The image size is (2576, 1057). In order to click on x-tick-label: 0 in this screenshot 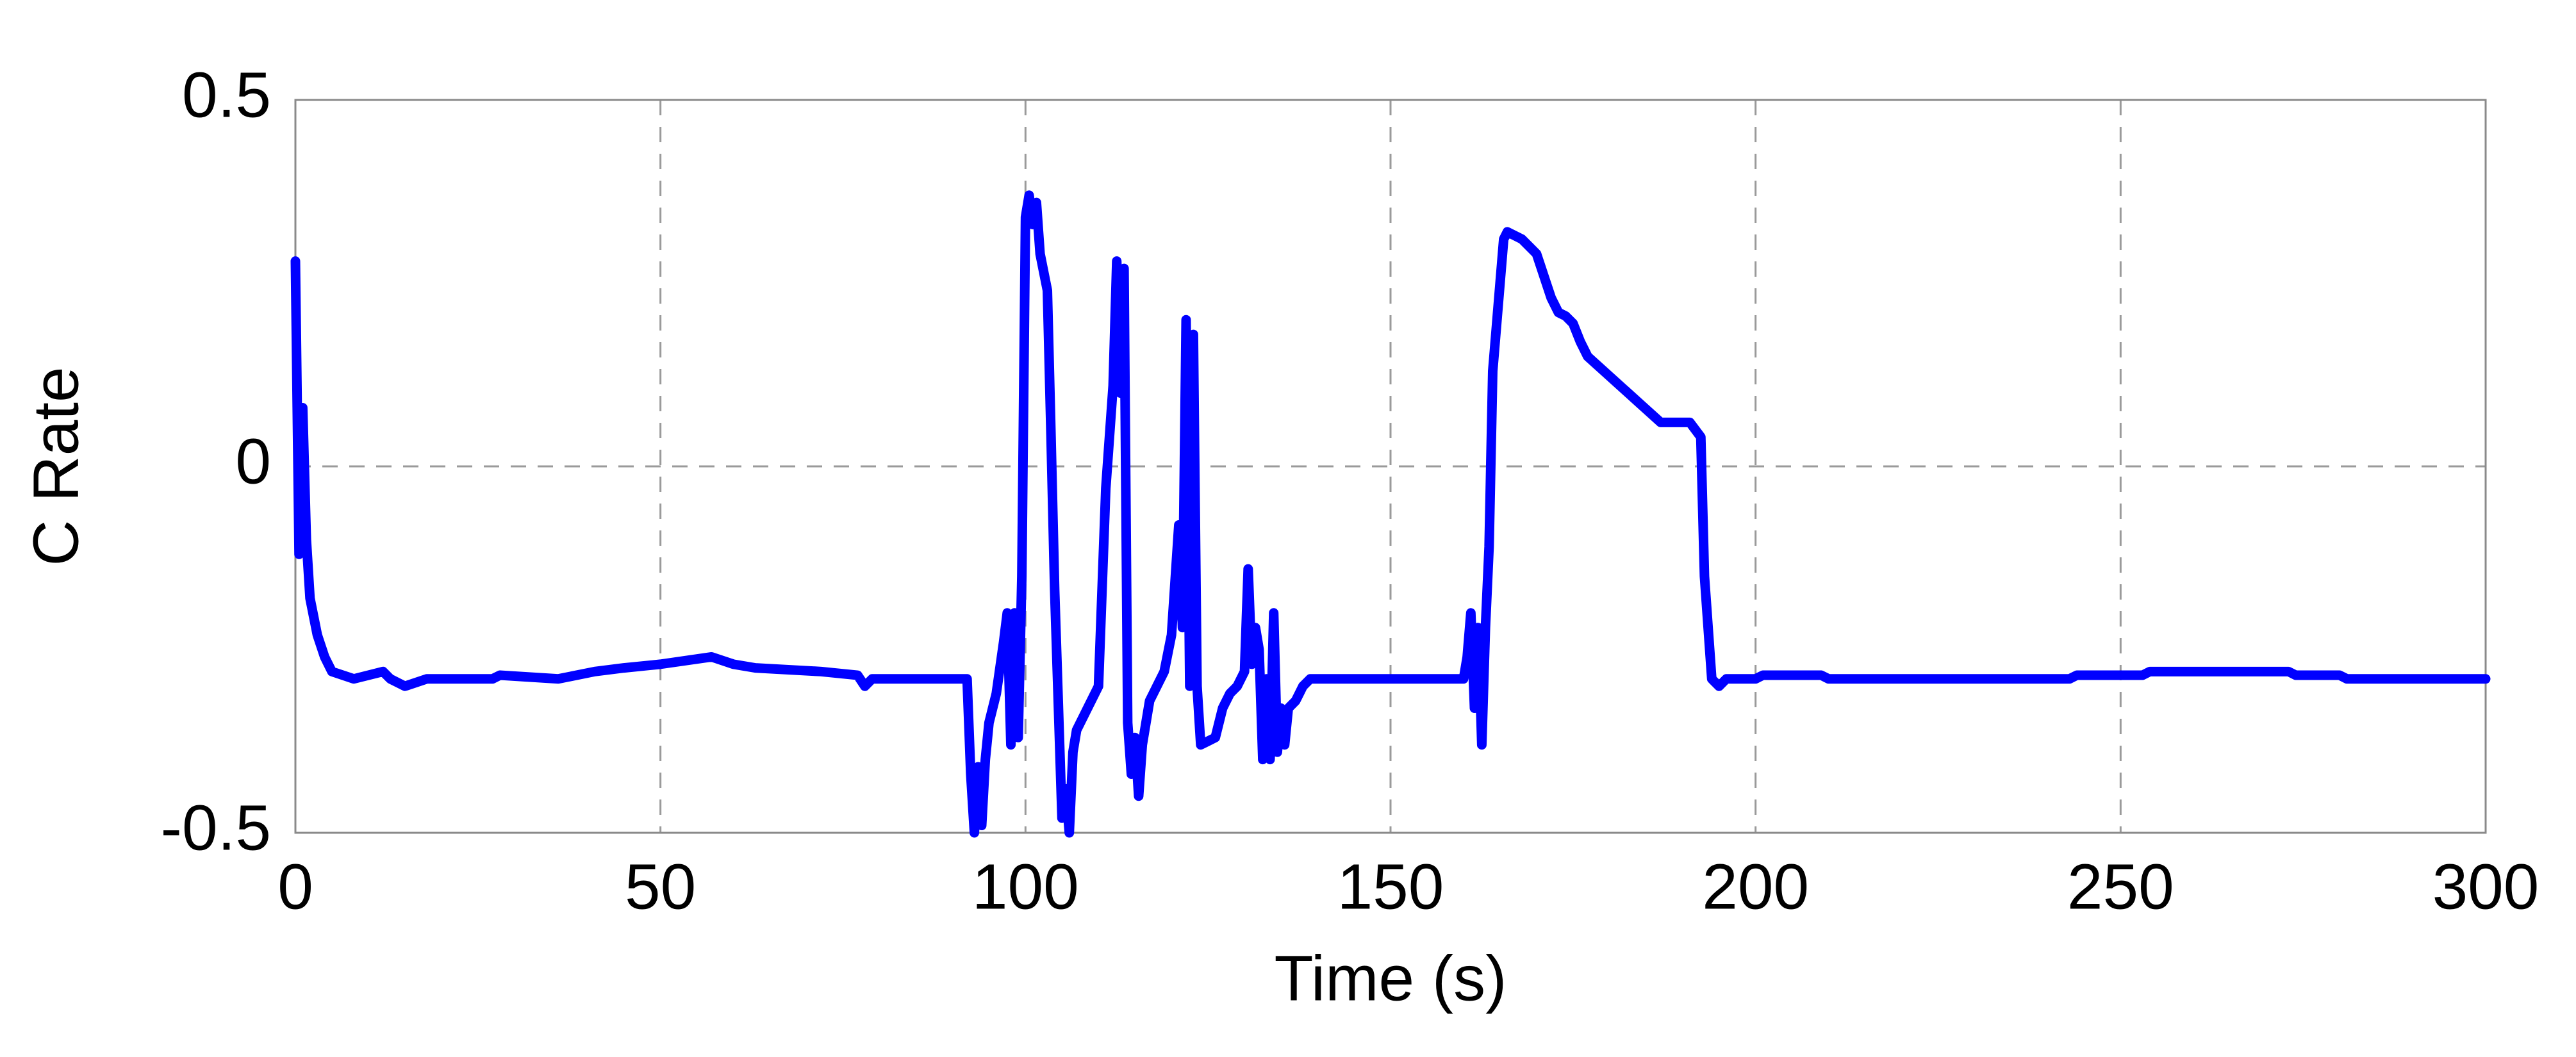, I will do `click(295, 887)`.